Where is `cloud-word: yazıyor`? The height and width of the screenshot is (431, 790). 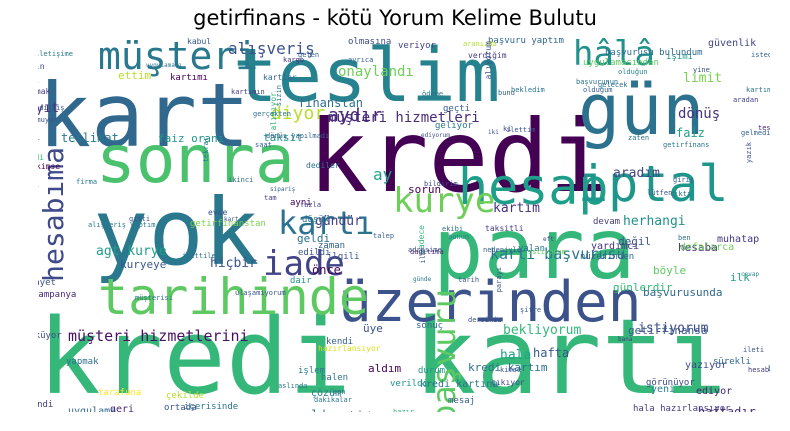
cloud-word: yazıyor is located at coordinates (706, 365).